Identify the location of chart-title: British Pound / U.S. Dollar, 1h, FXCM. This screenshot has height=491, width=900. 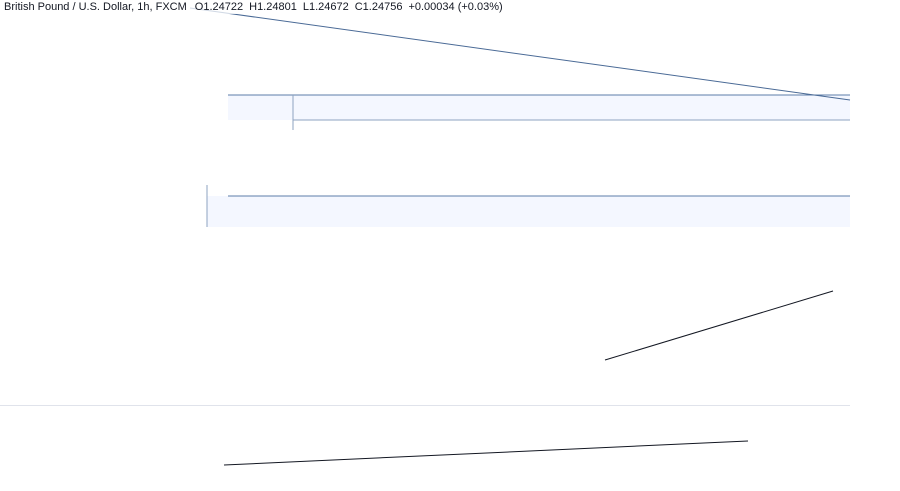
(95, 7).